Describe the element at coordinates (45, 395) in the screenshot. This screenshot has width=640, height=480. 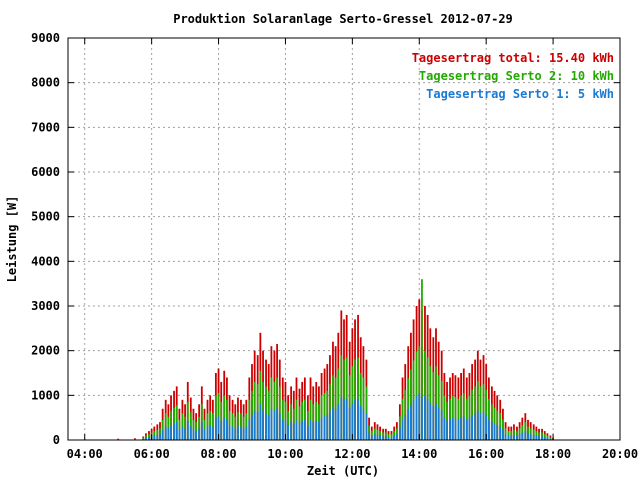
I see `y-tick-label: 1000` at that location.